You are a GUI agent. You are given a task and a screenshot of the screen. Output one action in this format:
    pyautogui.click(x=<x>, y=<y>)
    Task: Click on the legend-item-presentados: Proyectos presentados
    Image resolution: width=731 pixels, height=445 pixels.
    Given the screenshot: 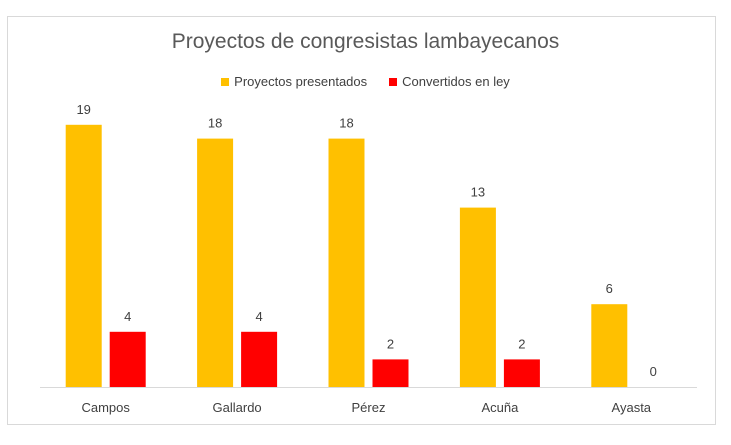 What is the action you would take?
    pyautogui.click(x=294, y=81)
    